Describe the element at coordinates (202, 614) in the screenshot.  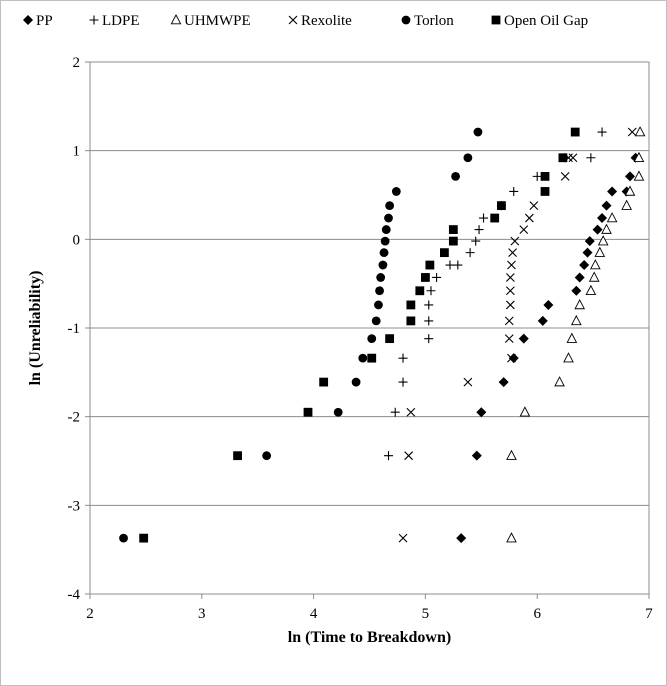
I see `x-tick-label: 3` at that location.